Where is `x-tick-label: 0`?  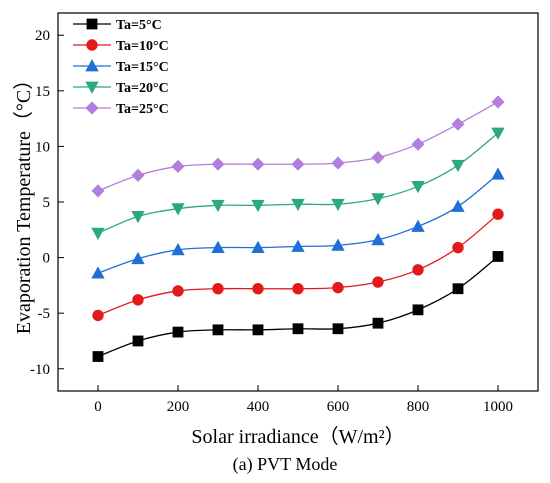 x-tick-label: 0 is located at coordinates (98, 407).